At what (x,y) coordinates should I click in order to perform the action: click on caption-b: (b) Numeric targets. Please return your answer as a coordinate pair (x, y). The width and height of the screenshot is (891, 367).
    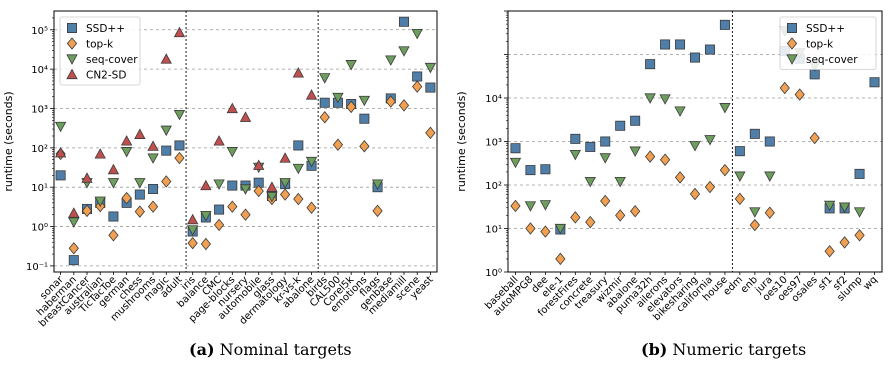
    Looking at the image, I should click on (723, 349).